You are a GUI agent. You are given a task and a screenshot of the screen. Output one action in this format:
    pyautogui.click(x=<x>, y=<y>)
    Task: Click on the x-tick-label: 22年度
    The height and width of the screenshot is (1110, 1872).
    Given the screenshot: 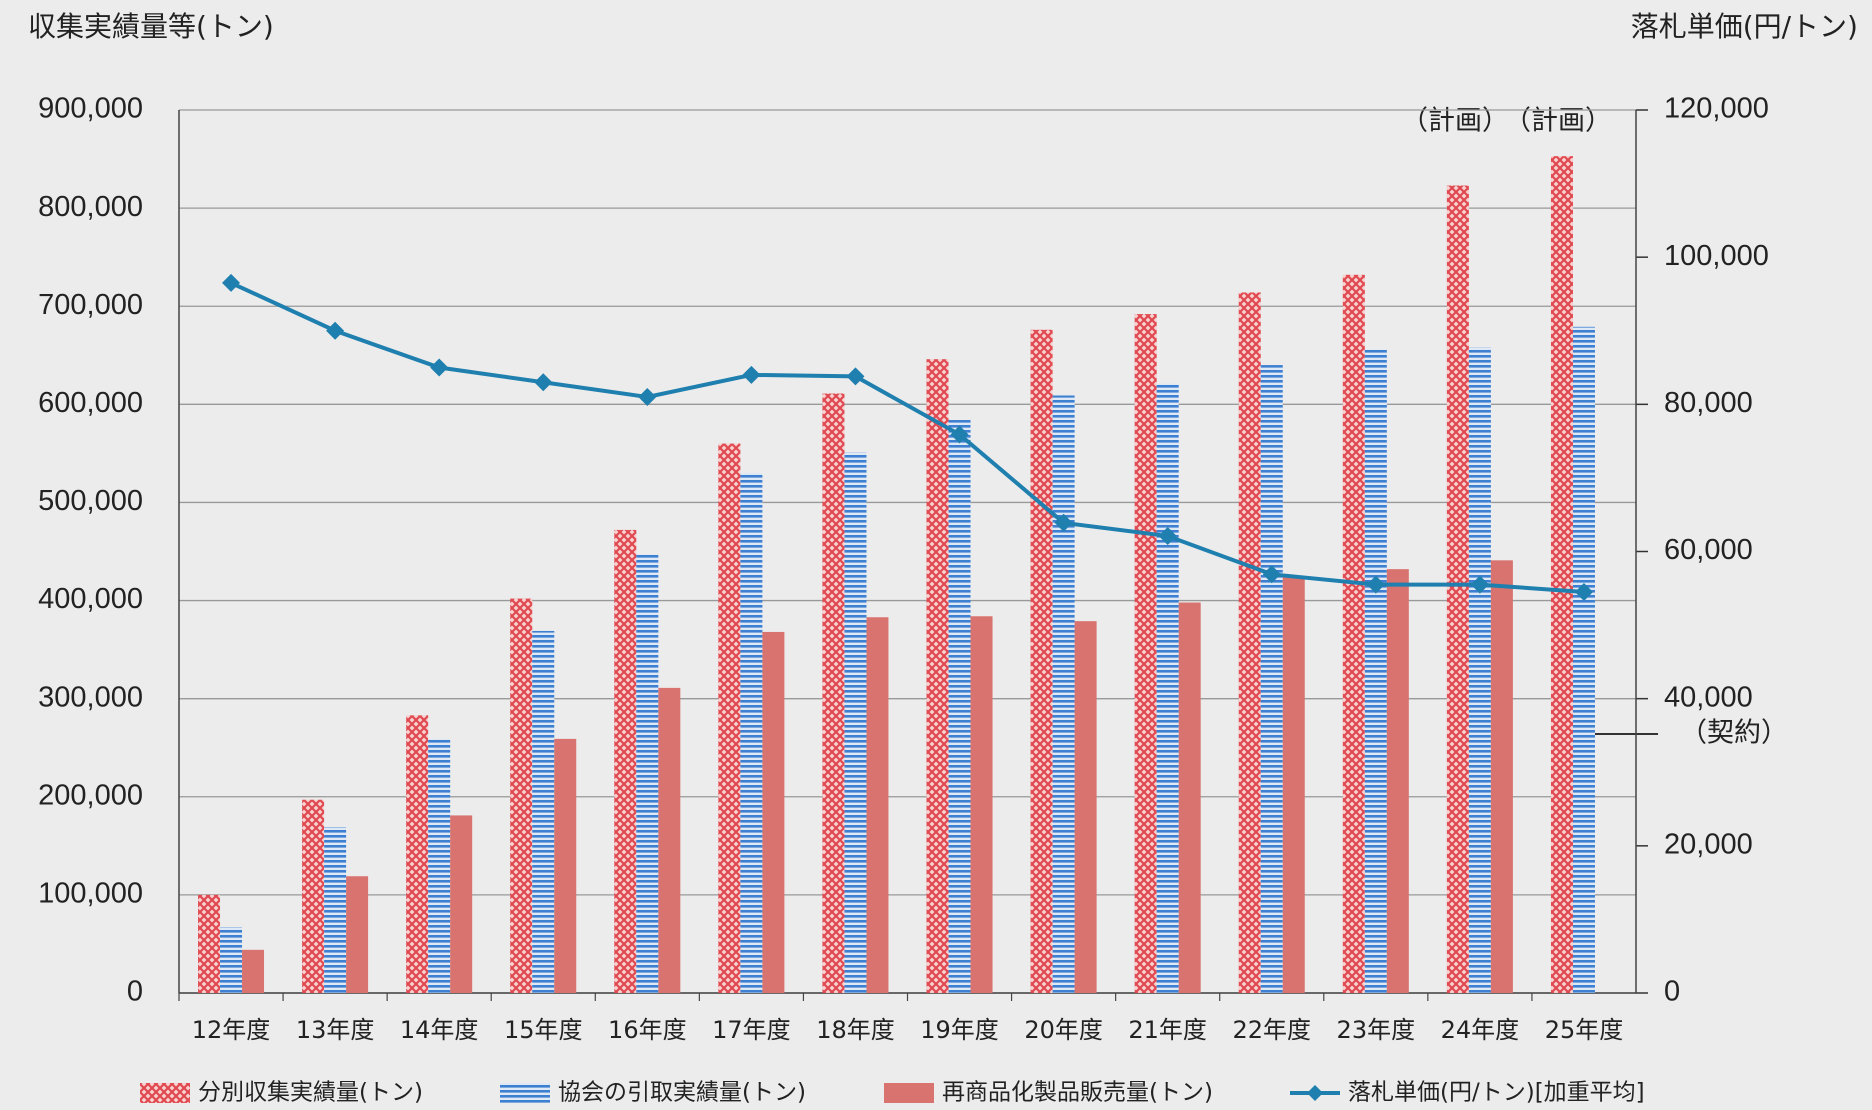 What is the action you would take?
    pyautogui.click(x=1271, y=1030)
    